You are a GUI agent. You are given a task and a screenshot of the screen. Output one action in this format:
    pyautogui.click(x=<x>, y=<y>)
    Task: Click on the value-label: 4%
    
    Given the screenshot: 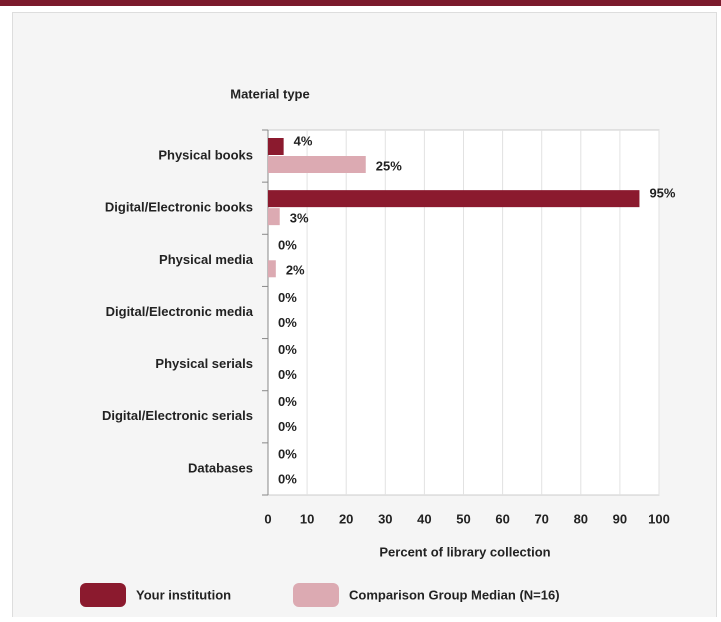 What is the action you would take?
    pyautogui.click(x=303, y=140)
    